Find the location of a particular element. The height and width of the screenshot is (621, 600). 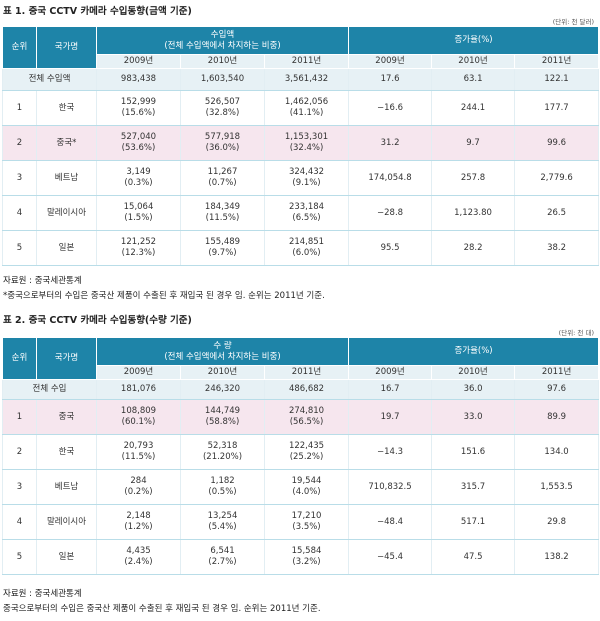

value-cell: 181,076 is located at coordinates (138, 389).